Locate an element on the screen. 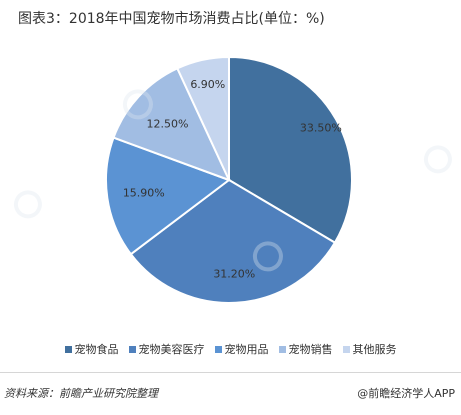 The width and height of the screenshot is (461, 415). pie-data-label-2: 31.20% is located at coordinates (234, 273).